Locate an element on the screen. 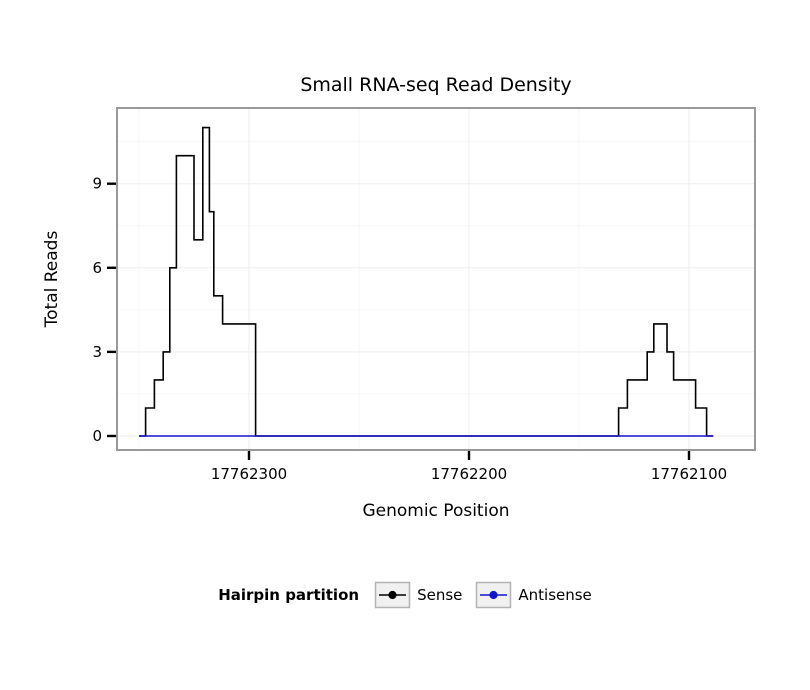 Image resolution: width=810 pixels, height=690 pixels. legend-label-antisense: Antisense is located at coordinates (555, 595).